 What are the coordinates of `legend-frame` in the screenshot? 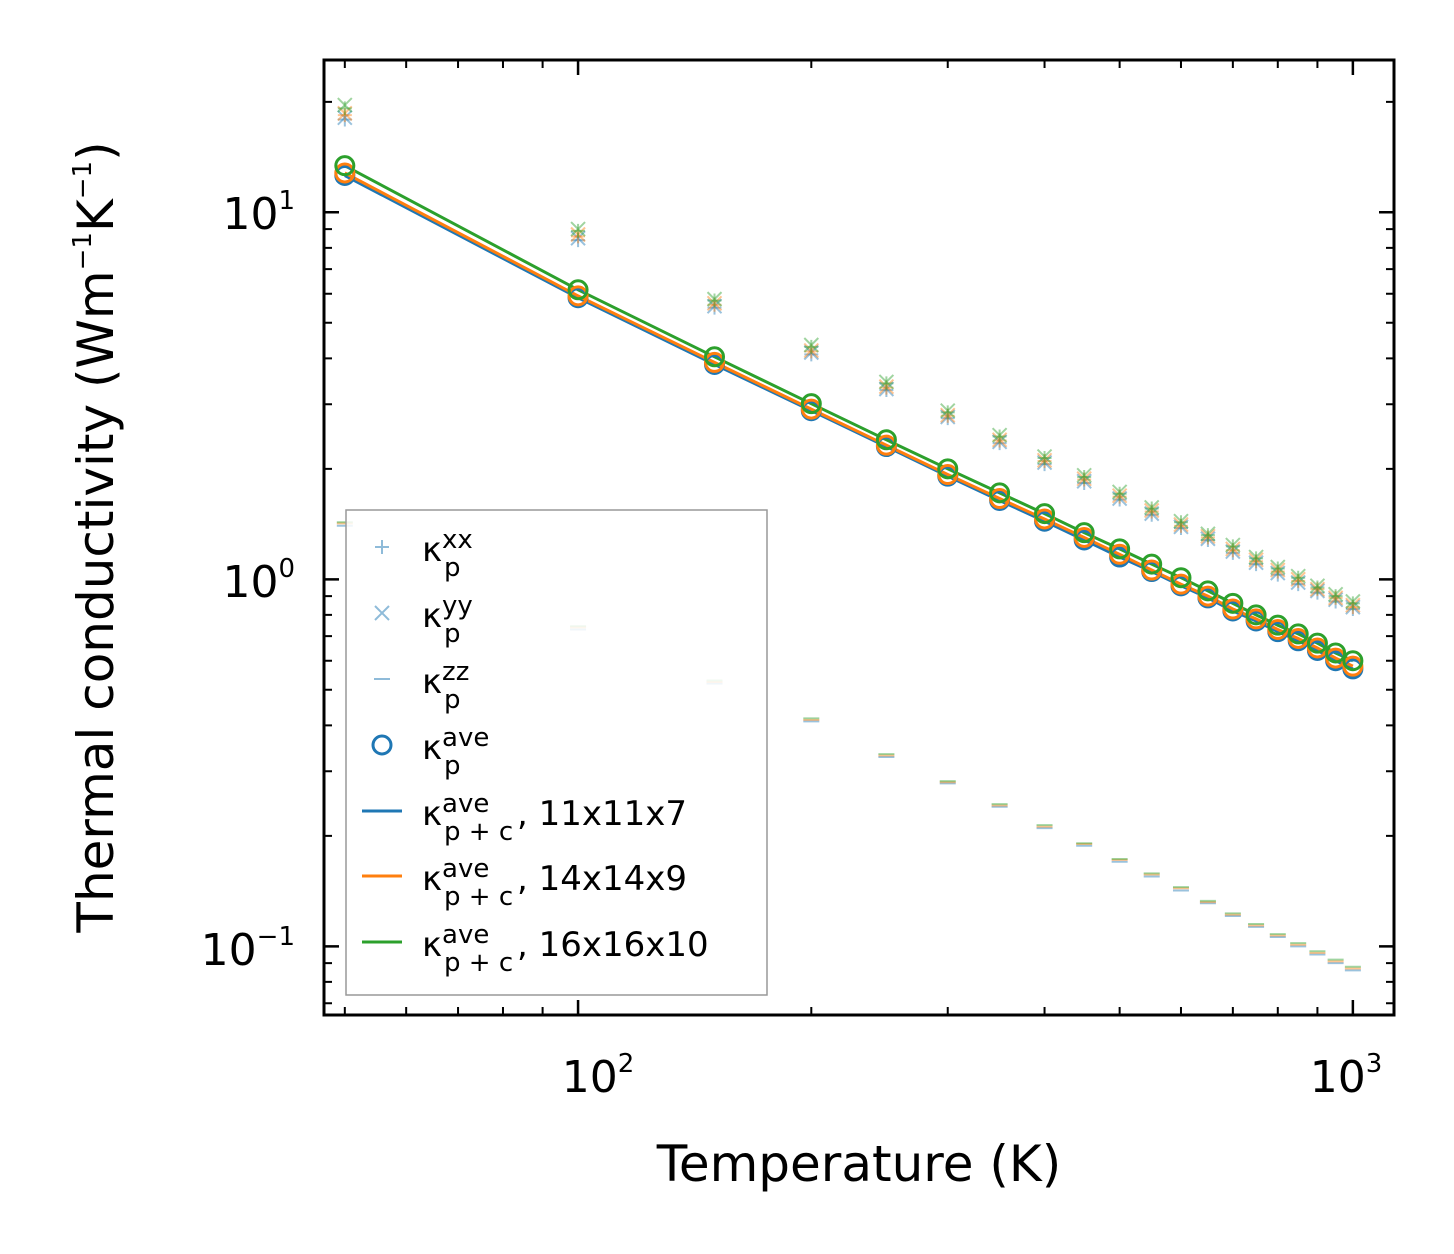 It's located at (556, 752).